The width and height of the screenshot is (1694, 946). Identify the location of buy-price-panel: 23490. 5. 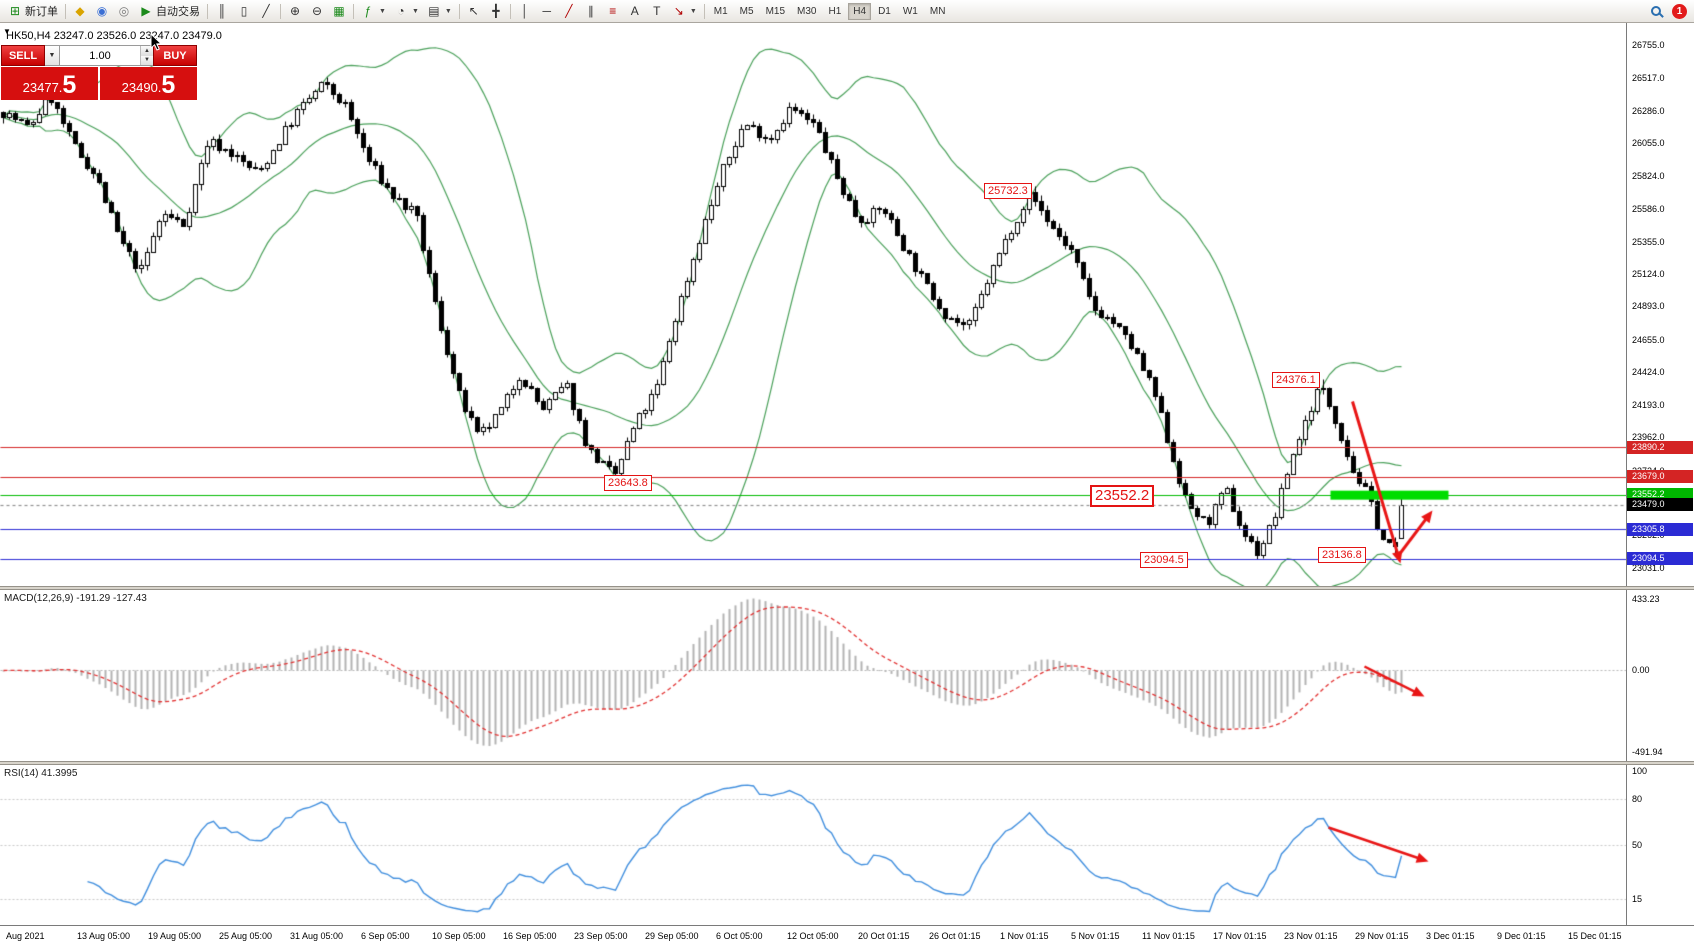
(148, 83).